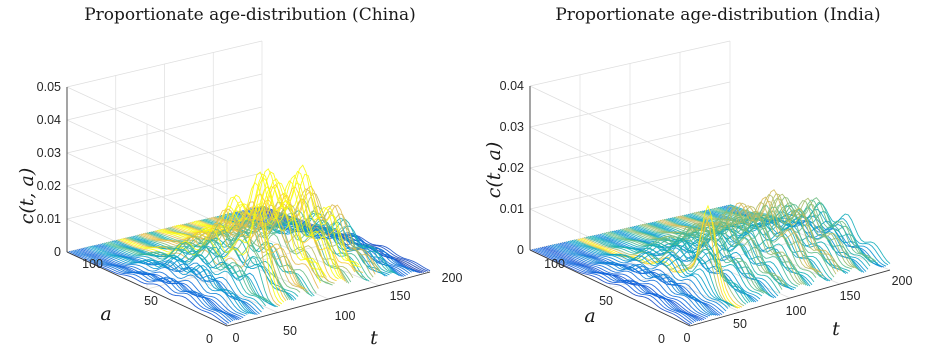 The image size is (940, 351). I want to click on z-tick-label: 0.05, so click(49, 87).